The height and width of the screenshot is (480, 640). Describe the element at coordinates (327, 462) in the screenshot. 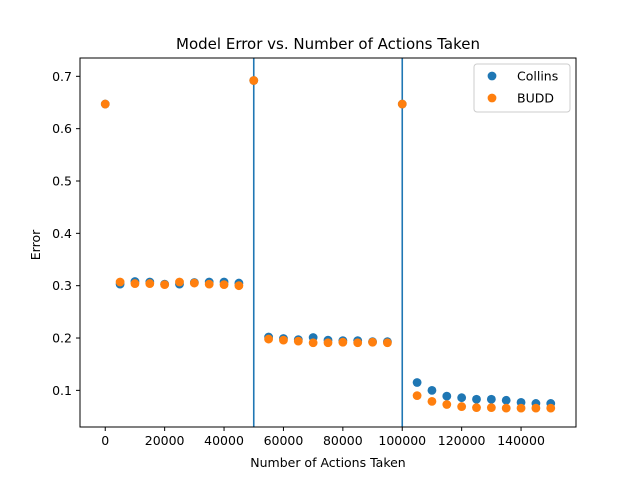

I see `x-axis-title: Number of Actions Taken` at that location.